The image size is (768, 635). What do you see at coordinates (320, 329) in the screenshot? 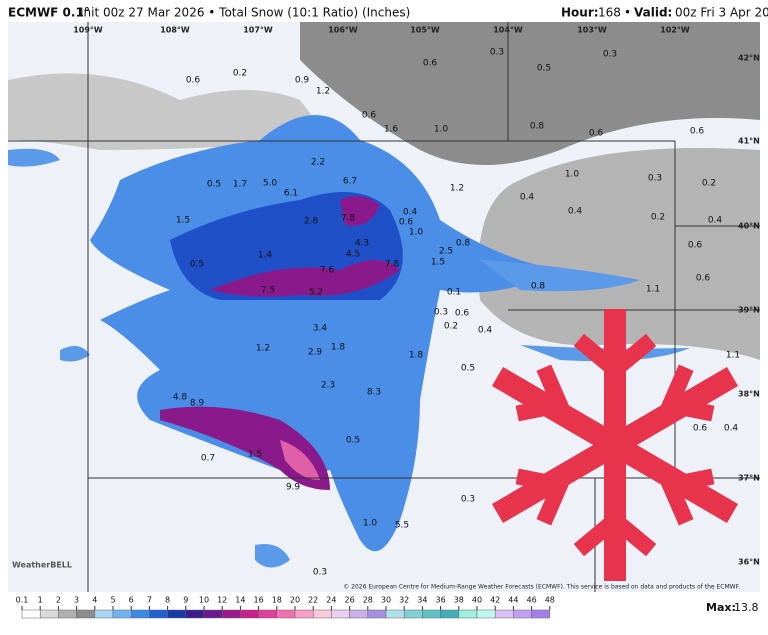
I see `contour-label: 3.4` at bounding box center [320, 329].